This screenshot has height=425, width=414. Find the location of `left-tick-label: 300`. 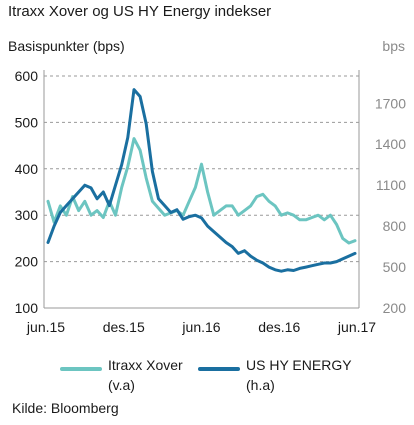

left-tick-label: 300 is located at coordinates (27, 215).